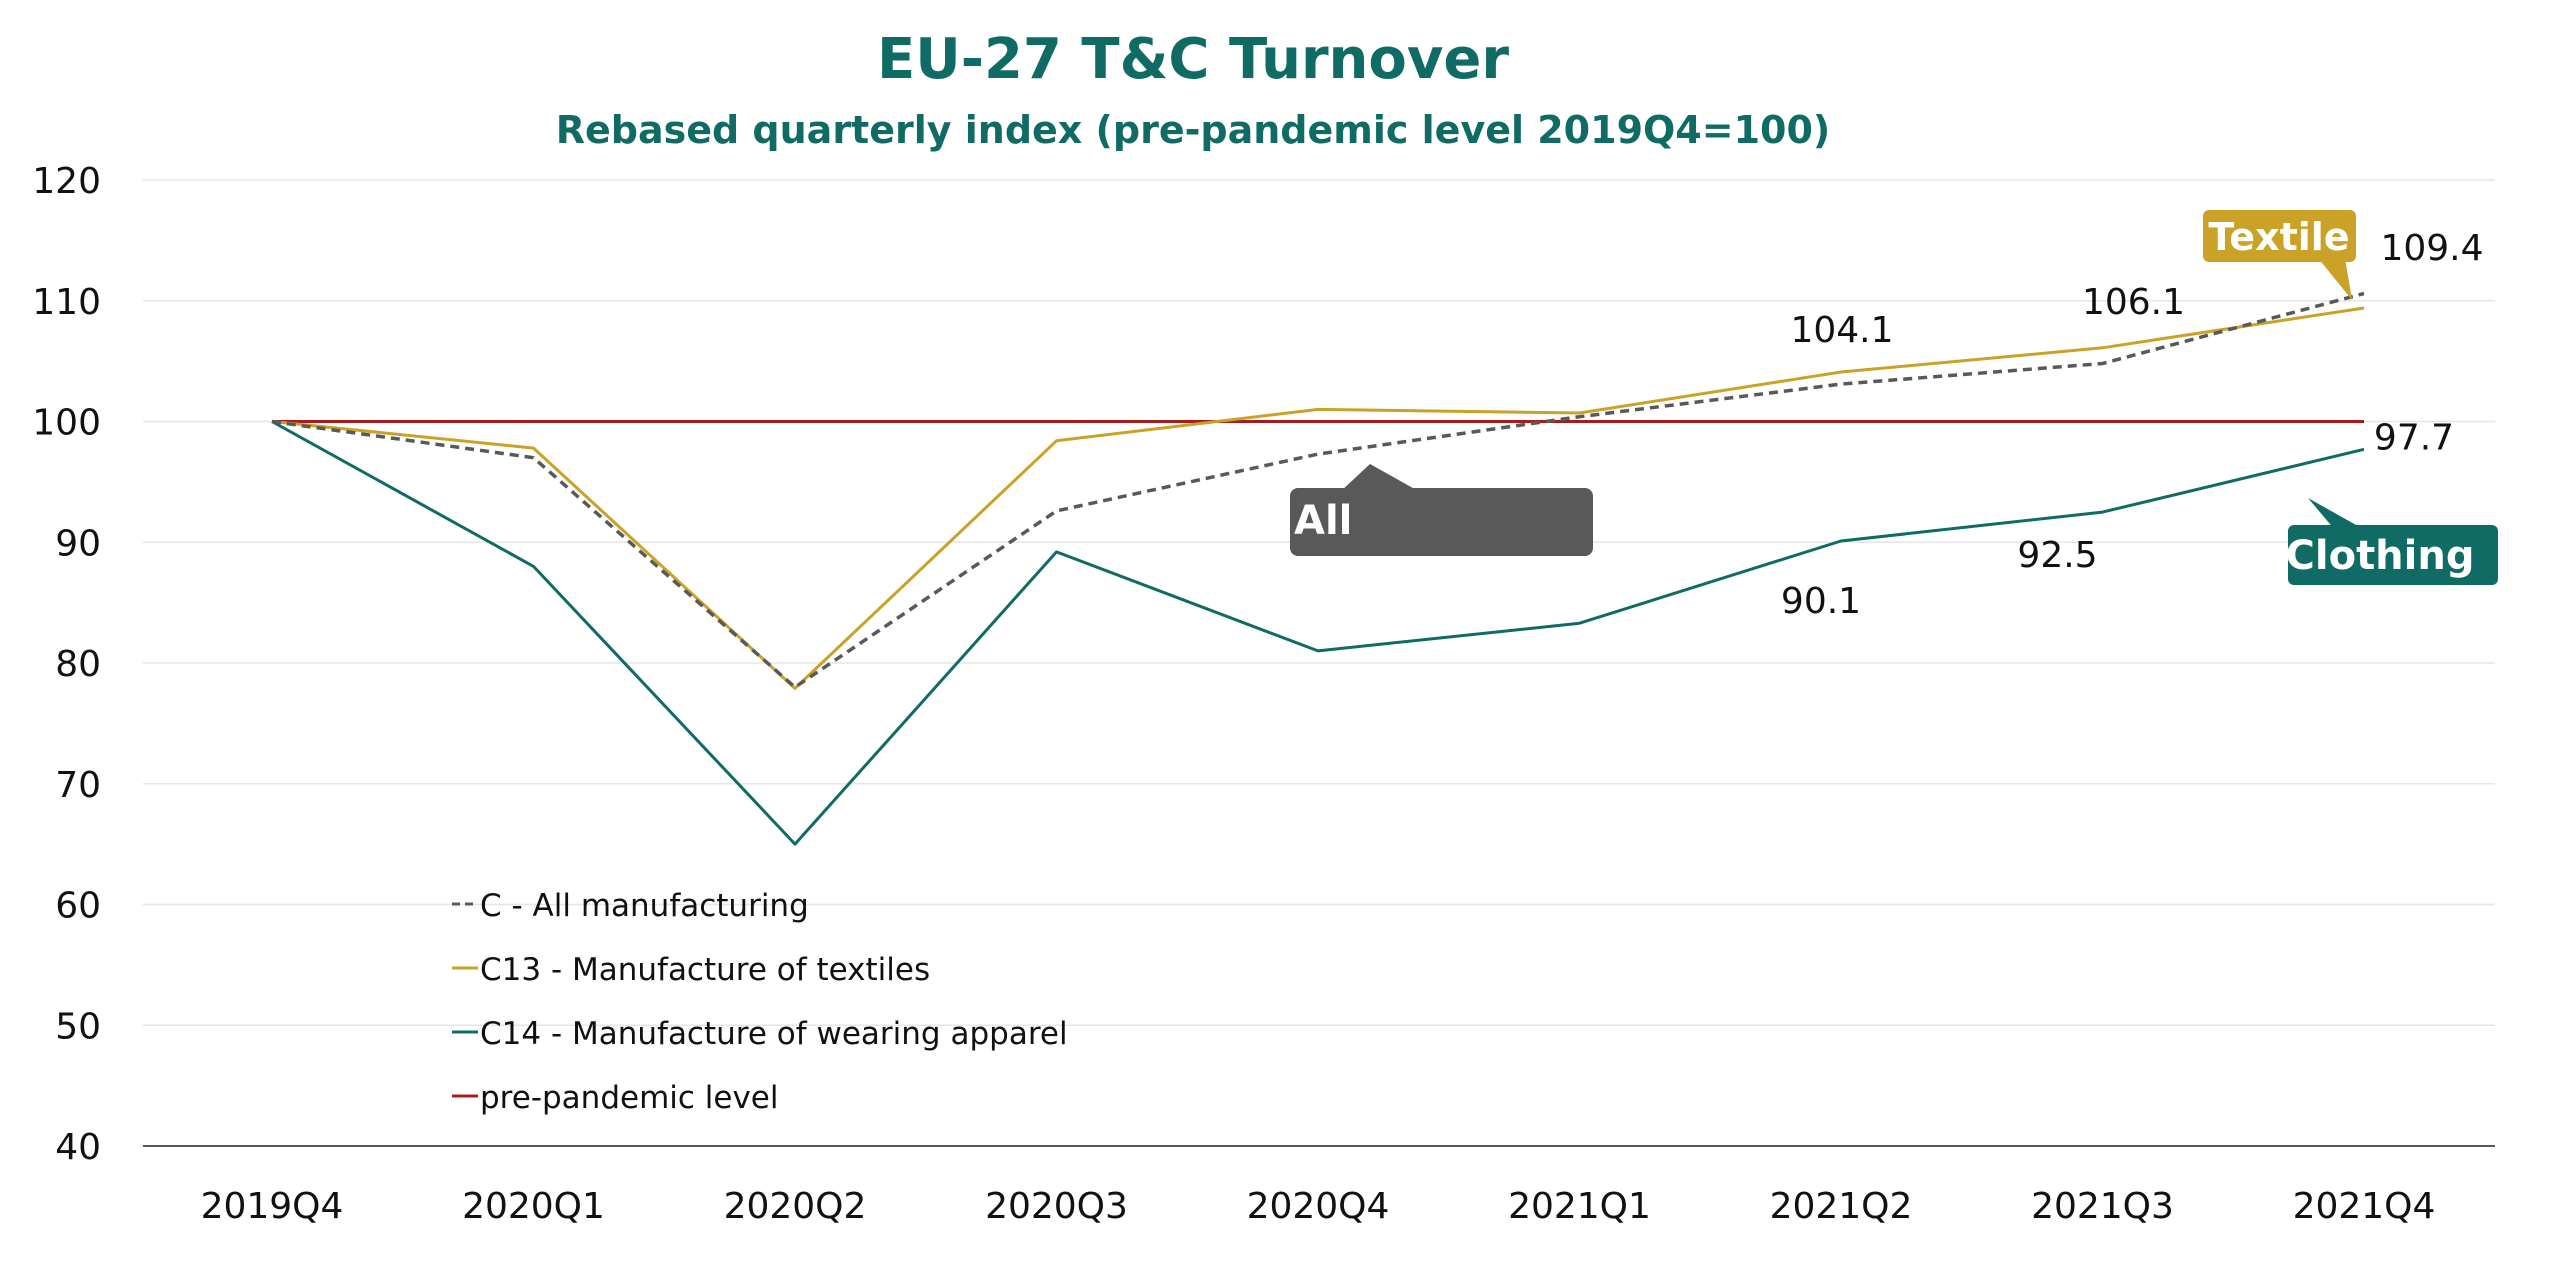  What do you see at coordinates (1193, 59) in the screenshot?
I see `chart-title: EU-27 T&C Turnover` at bounding box center [1193, 59].